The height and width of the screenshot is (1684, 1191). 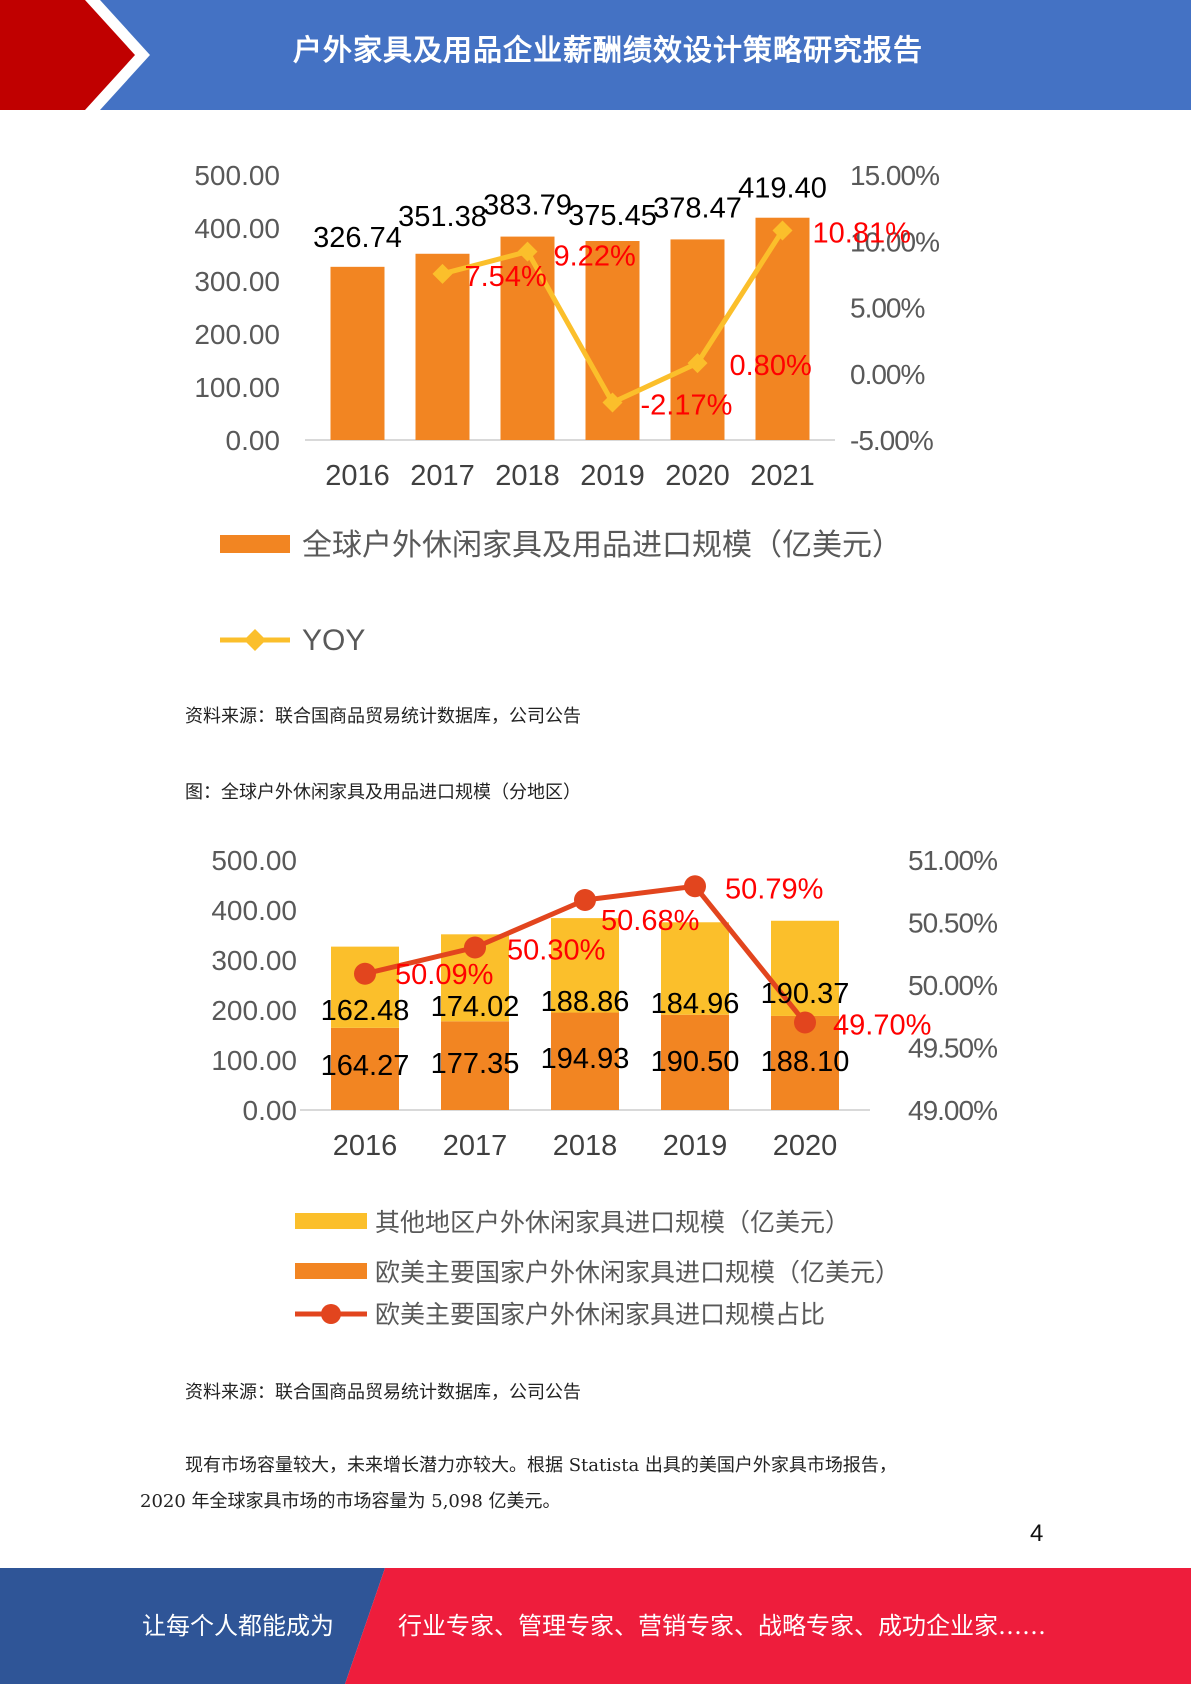 What do you see at coordinates (952, 985) in the screenshot?
I see `y2-axis-tick-label: 50.00%` at bounding box center [952, 985].